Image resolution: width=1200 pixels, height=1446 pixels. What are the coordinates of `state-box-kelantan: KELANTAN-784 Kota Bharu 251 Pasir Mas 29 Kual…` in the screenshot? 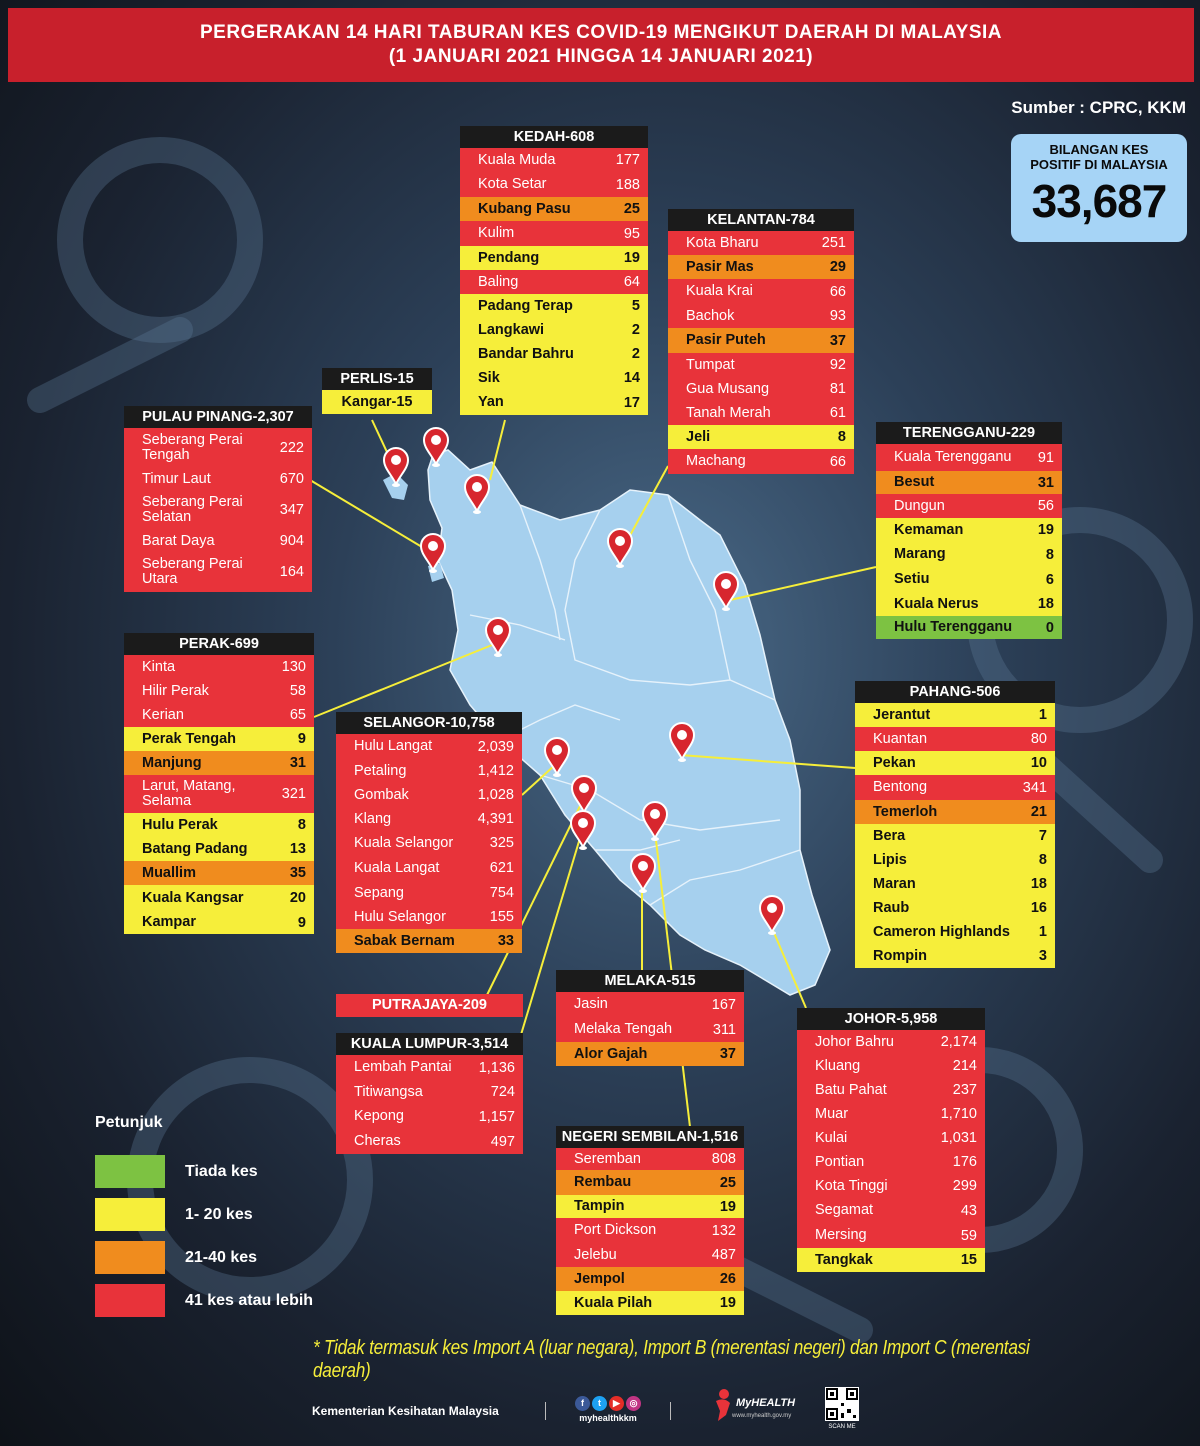 It's located at (761, 341).